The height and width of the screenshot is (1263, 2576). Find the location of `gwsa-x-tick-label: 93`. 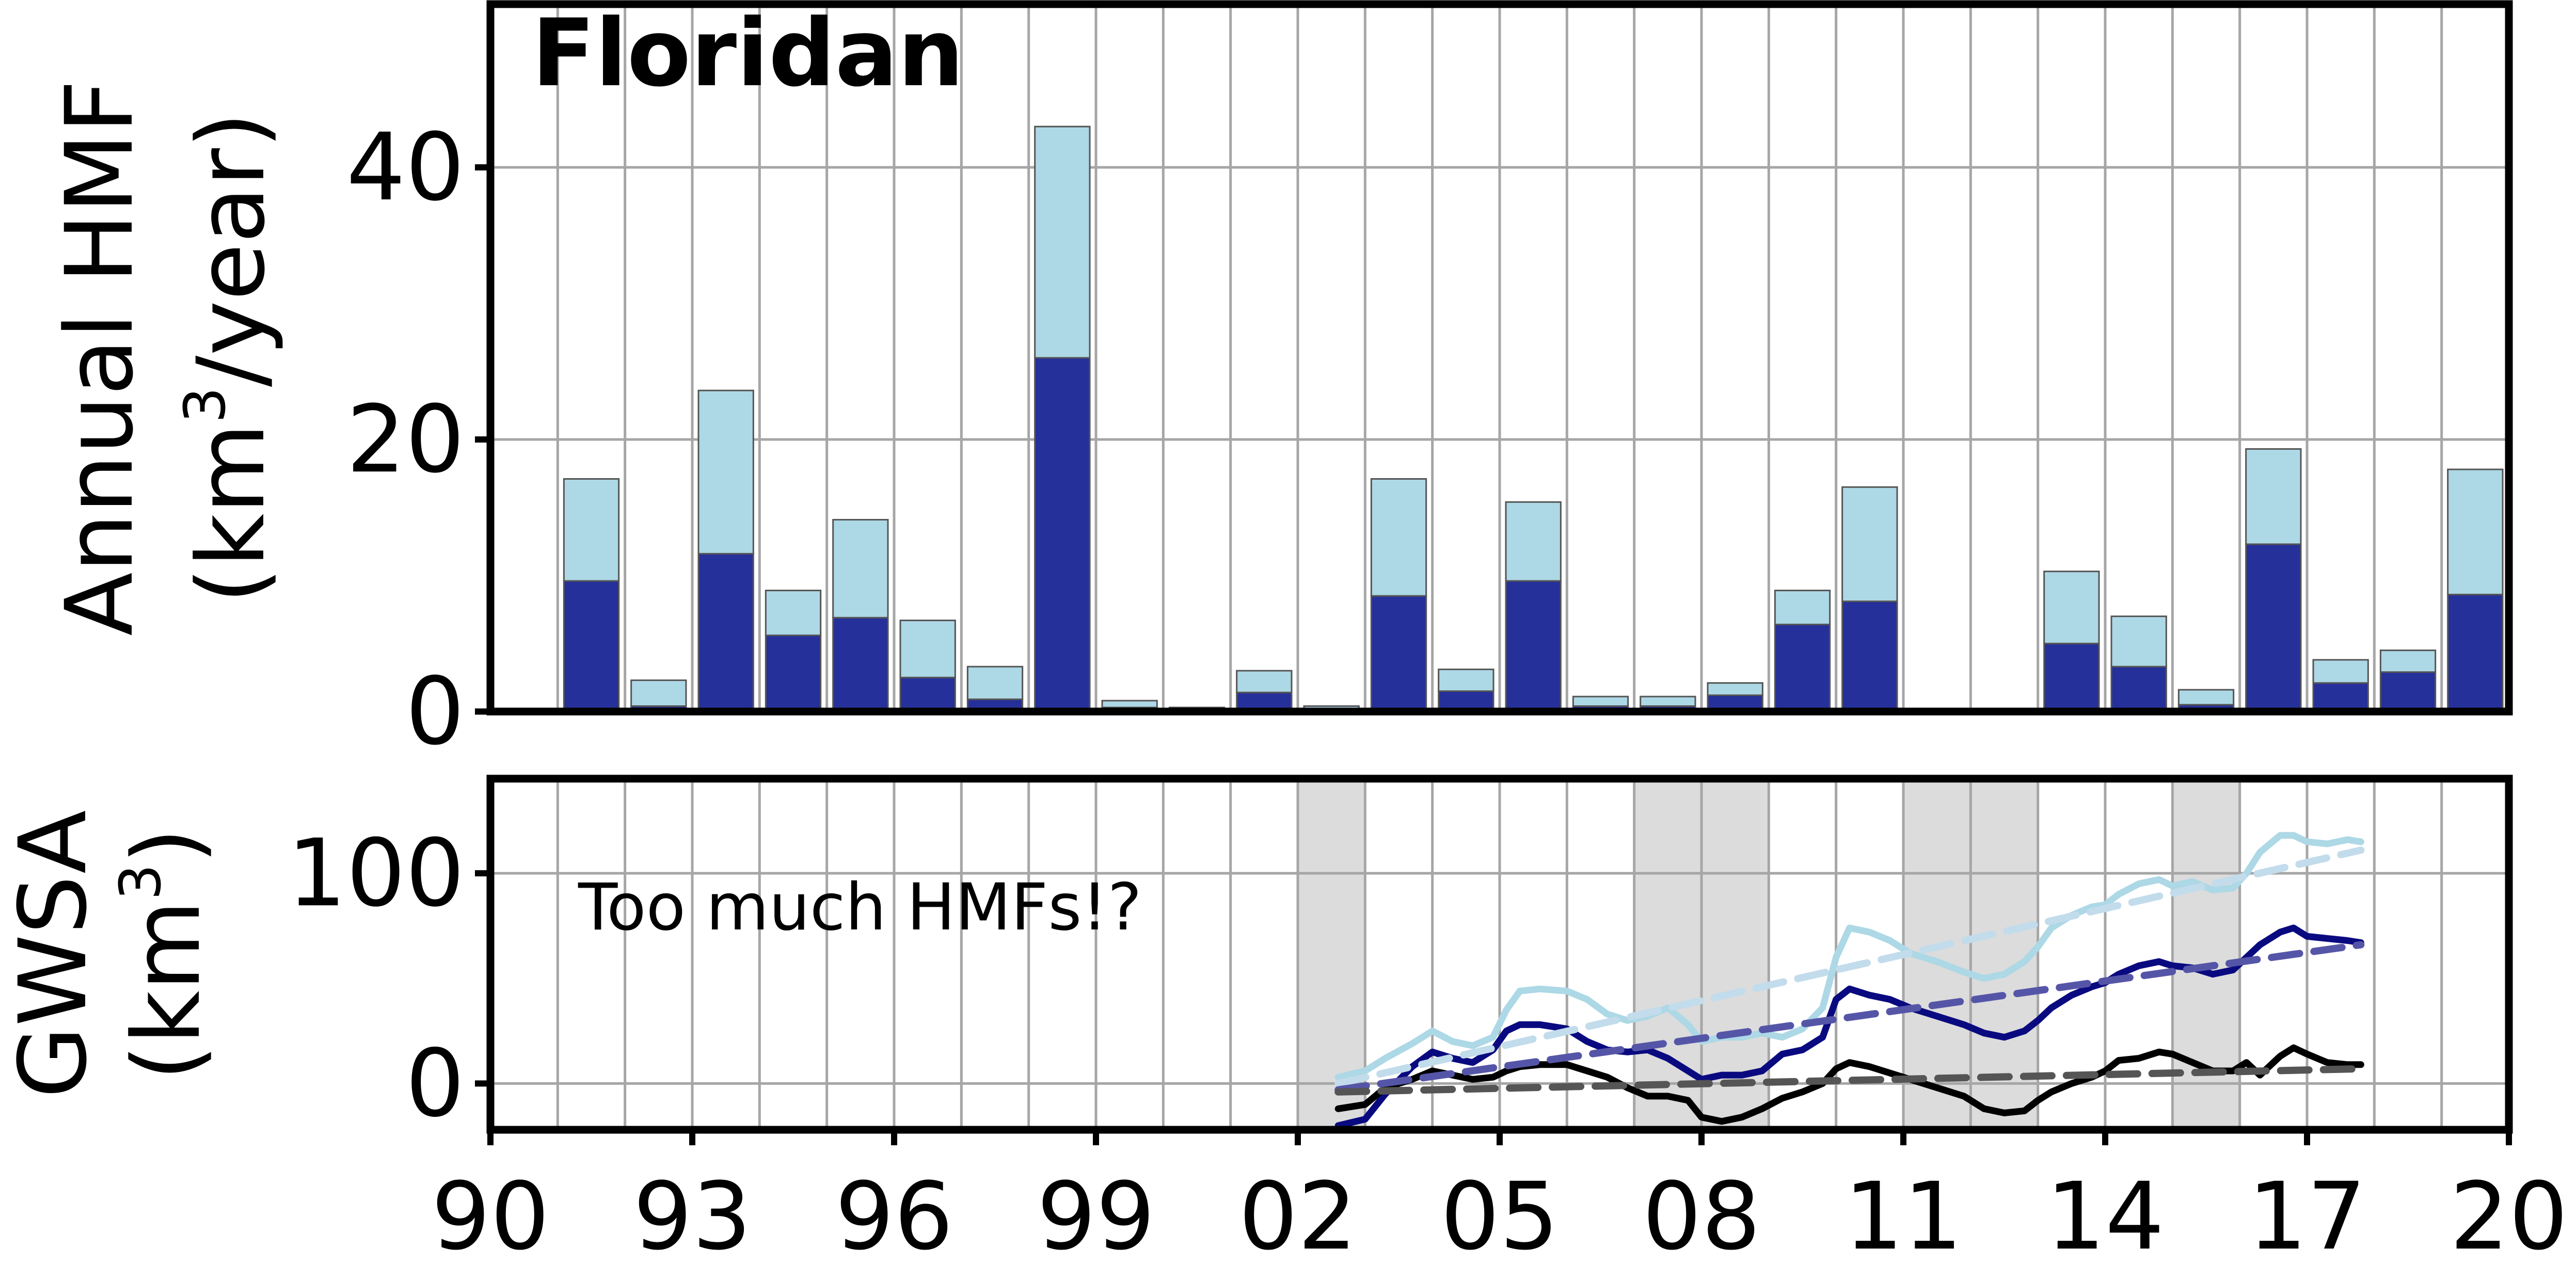

gwsa-x-tick-label: 93 is located at coordinates (692, 1213).